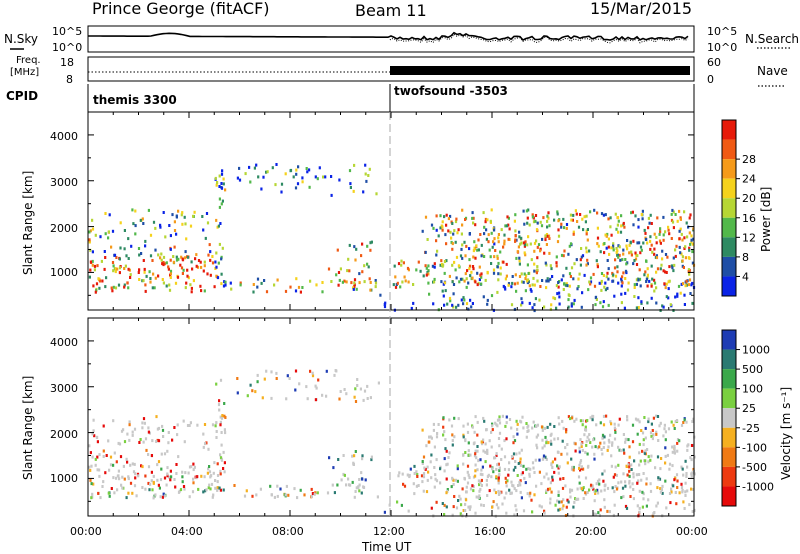 The width and height of the screenshot is (800, 554). I want to click on nsky-label: N.Sky, so click(21, 39).